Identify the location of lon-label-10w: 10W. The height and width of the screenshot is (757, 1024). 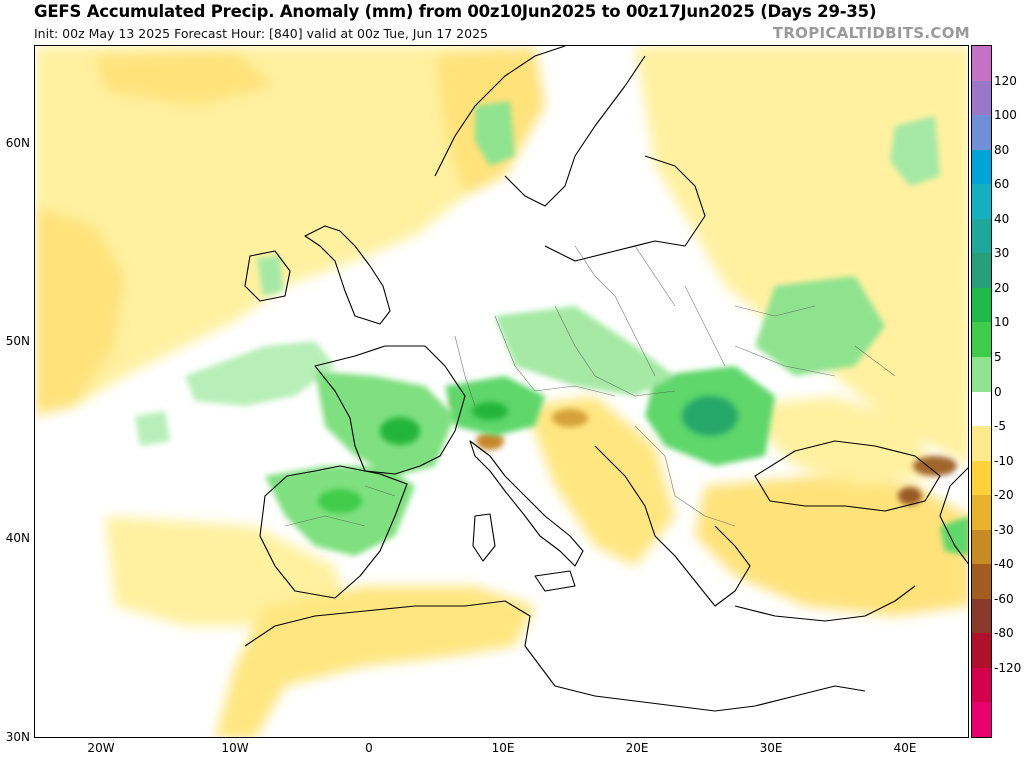
(235, 748).